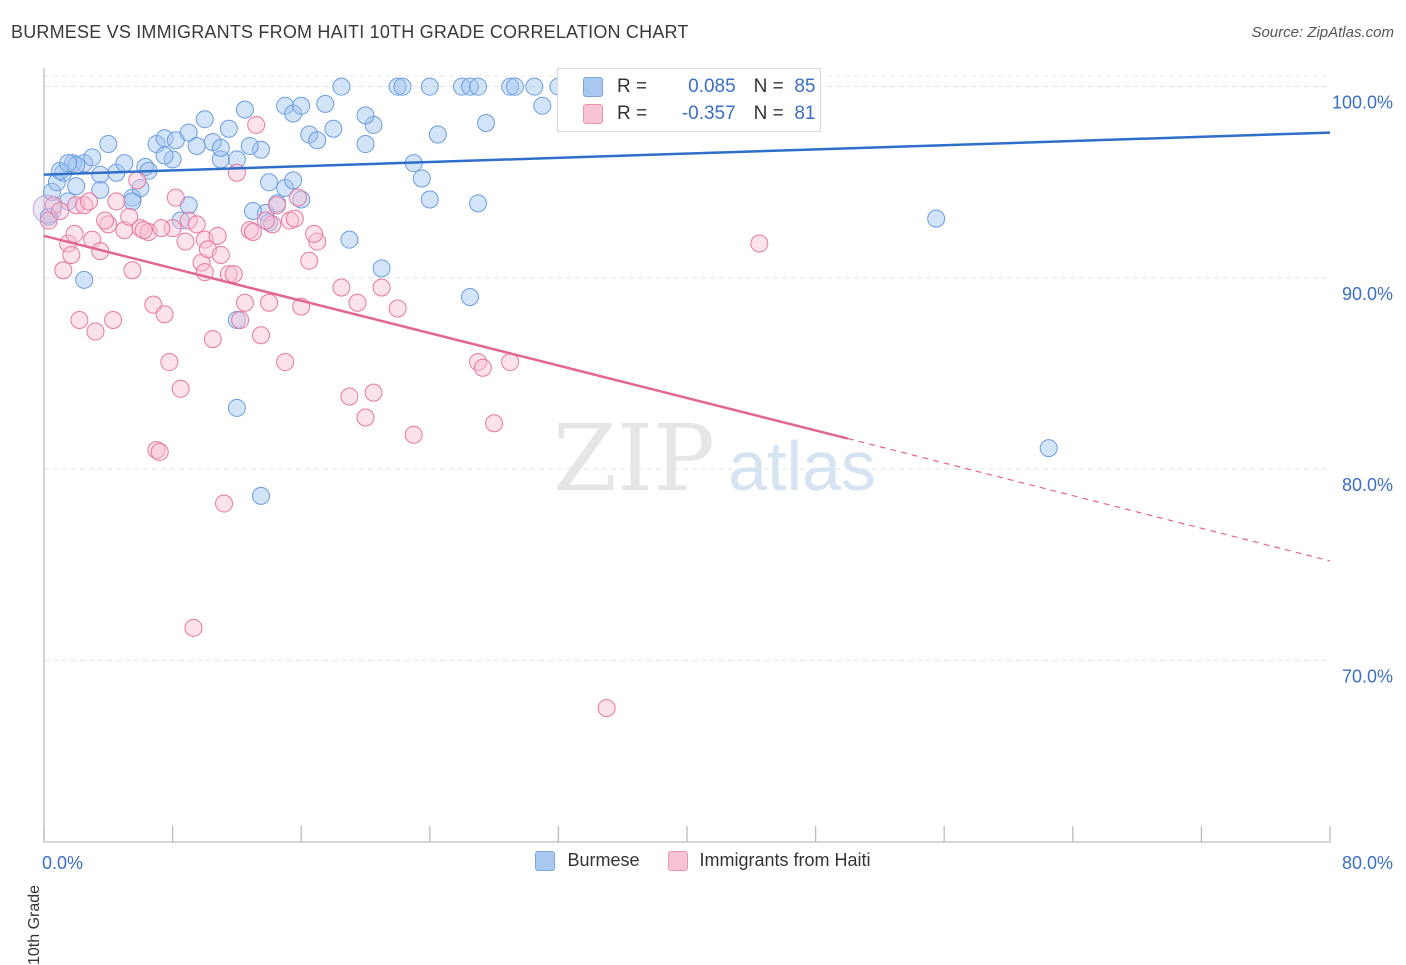  I want to click on bottom-legend-item-haiti: Immigrants from Haiti, so click(769, 860).